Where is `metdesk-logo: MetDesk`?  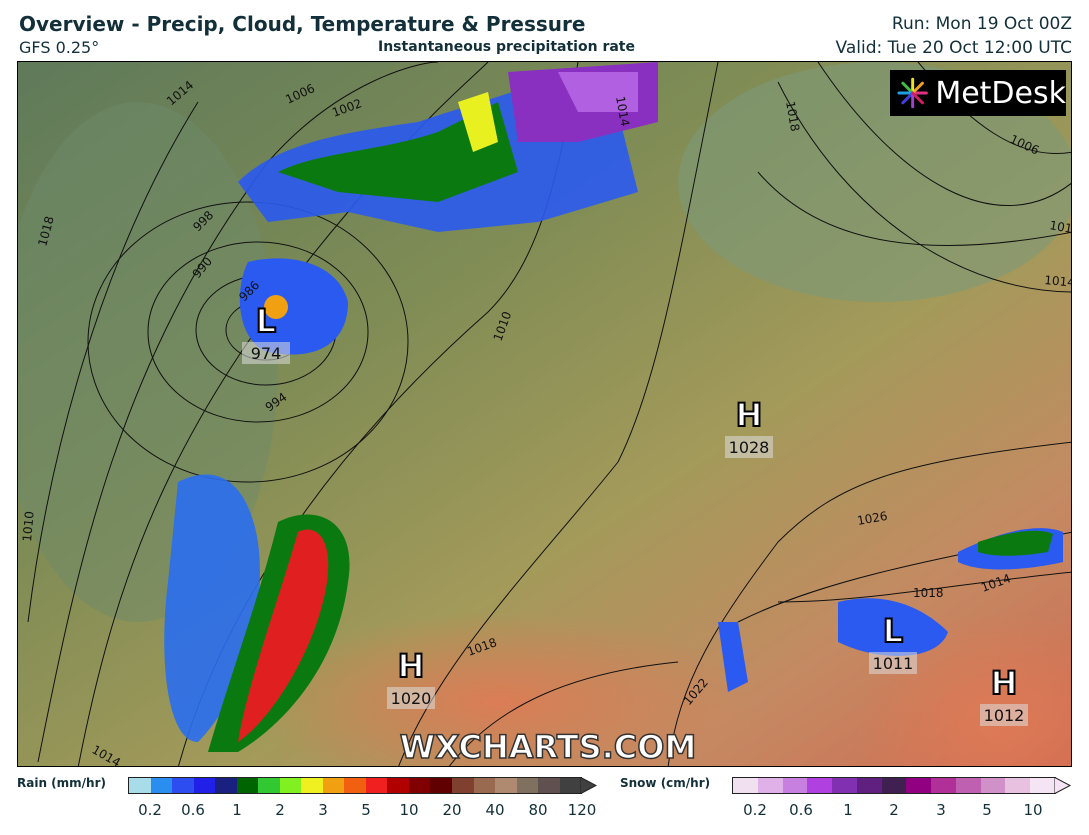
metdesk-logo: MetDesk is located at coordinates (978, 93).